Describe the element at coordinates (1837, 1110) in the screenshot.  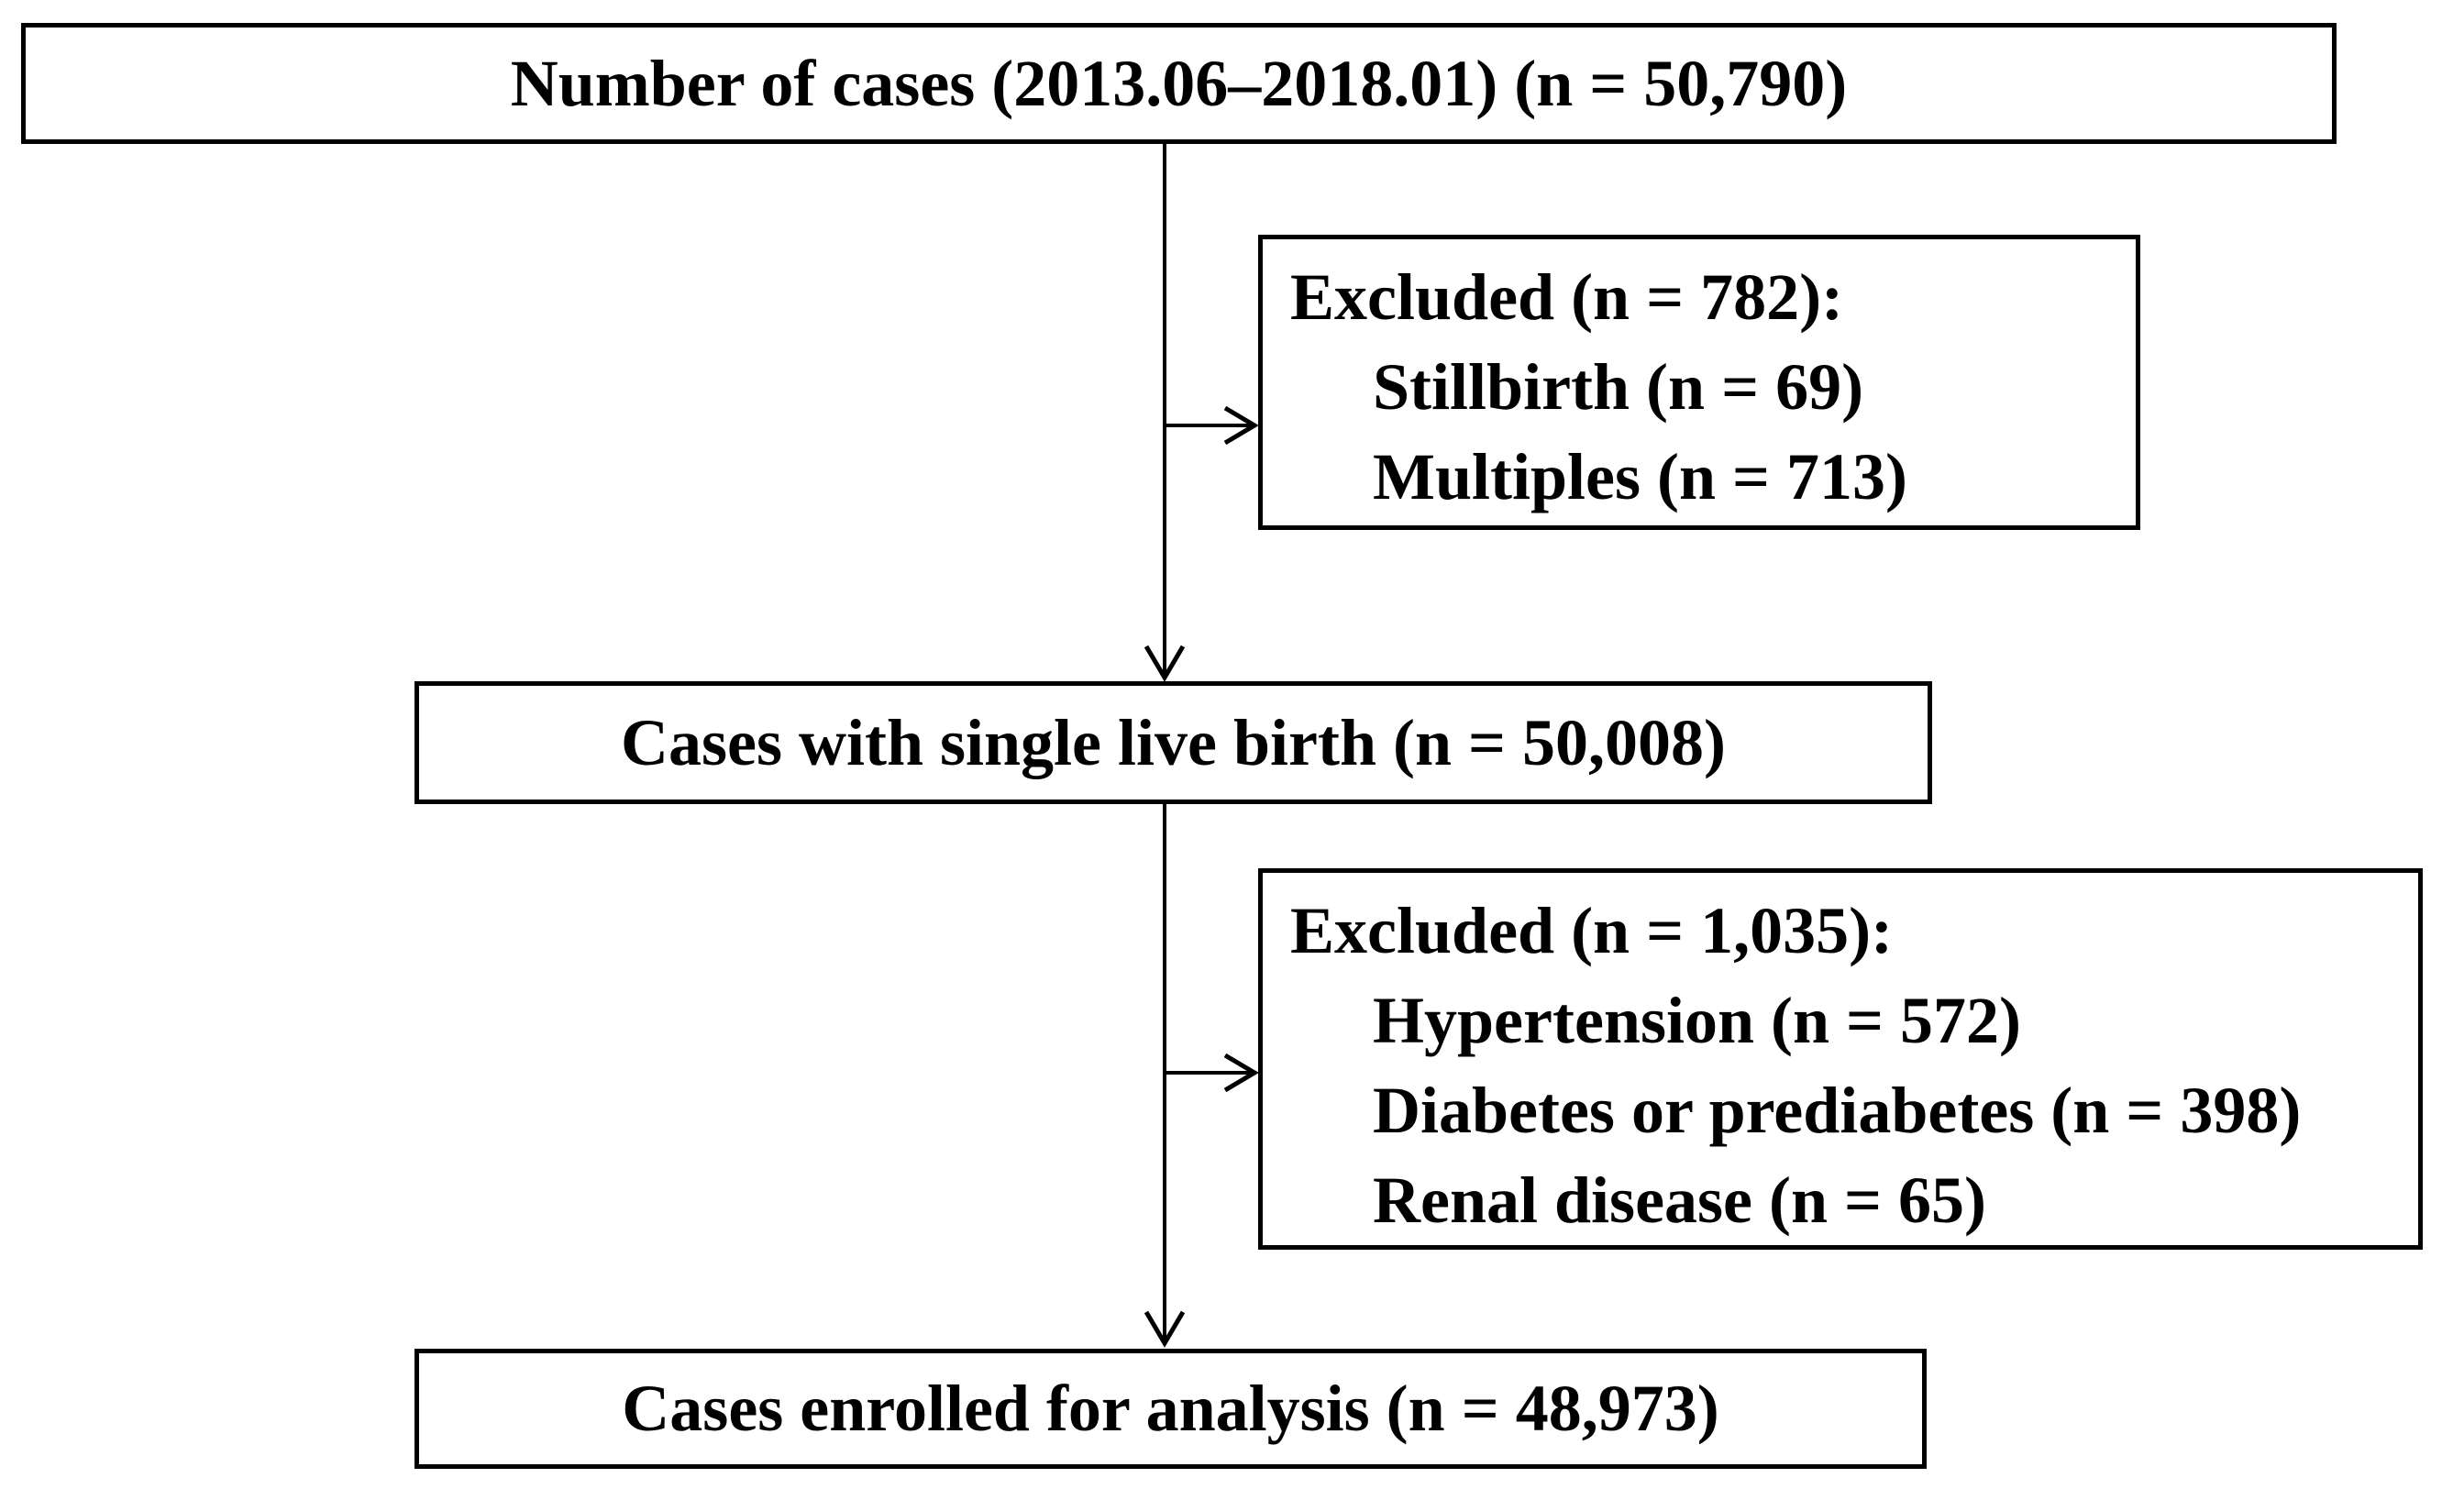
I see `excluded-second-item-diabetes: Diabetes or prediabetes (n = 398)` at that location.